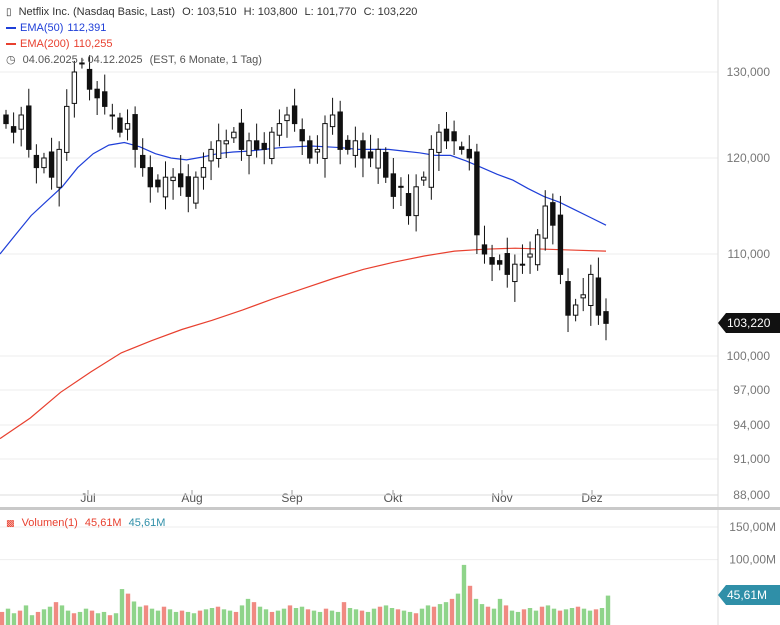  Describe the element at coordinates (390, 12) in the screenshot. I see `ohlc-close: C: 103,220` at that location.